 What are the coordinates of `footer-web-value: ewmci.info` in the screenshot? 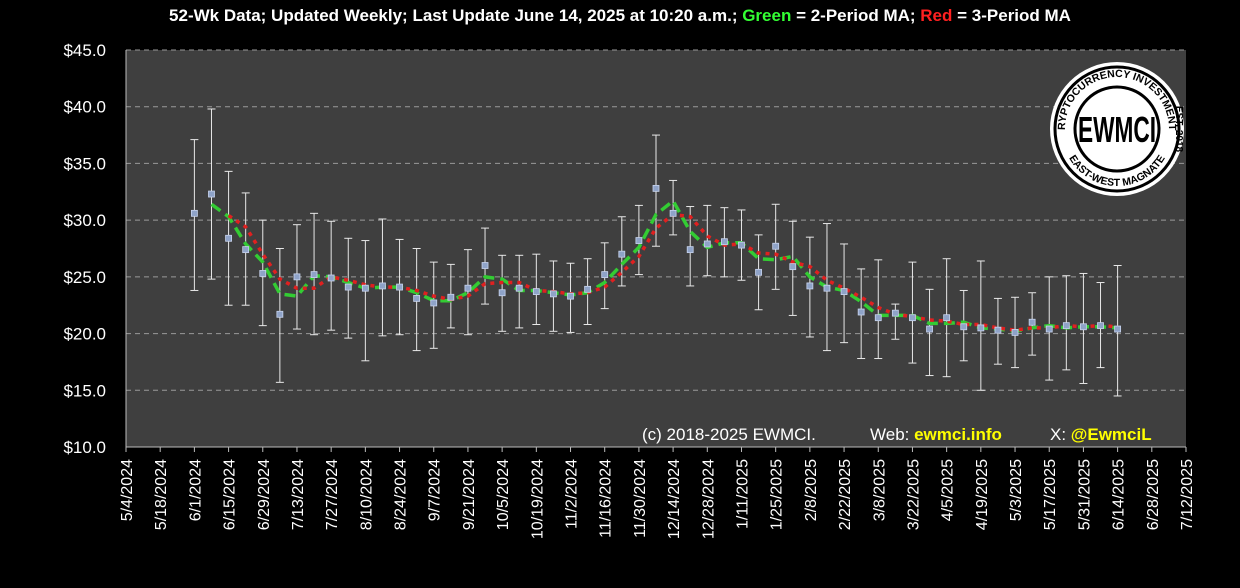 It's located at (958, 434).